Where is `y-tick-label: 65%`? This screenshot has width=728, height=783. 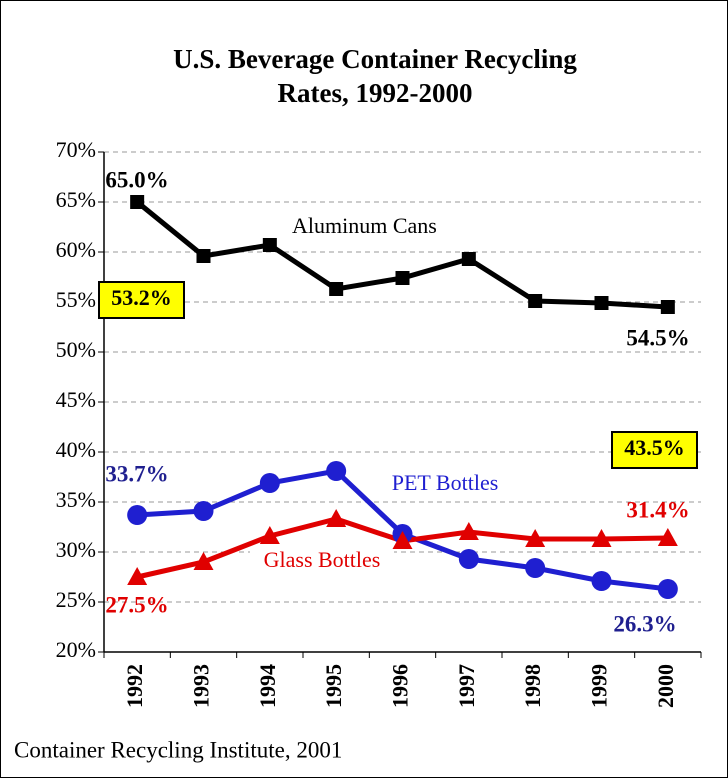 y-tick-label: 65% is located at coordinates (76, 199).